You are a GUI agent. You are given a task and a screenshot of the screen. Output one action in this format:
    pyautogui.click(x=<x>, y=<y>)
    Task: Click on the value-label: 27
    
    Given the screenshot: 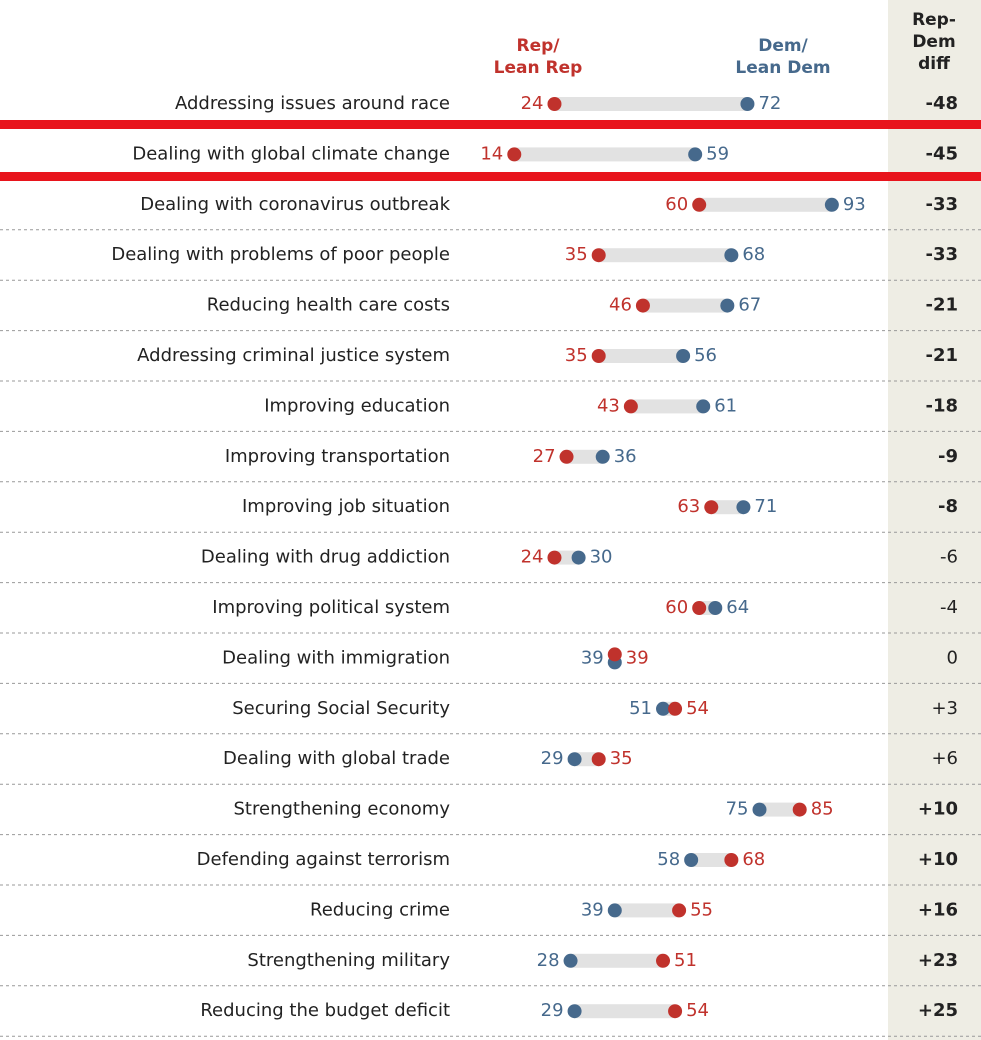 What is the action you would take?
    pyautogui.click(x=544, y=456)
    